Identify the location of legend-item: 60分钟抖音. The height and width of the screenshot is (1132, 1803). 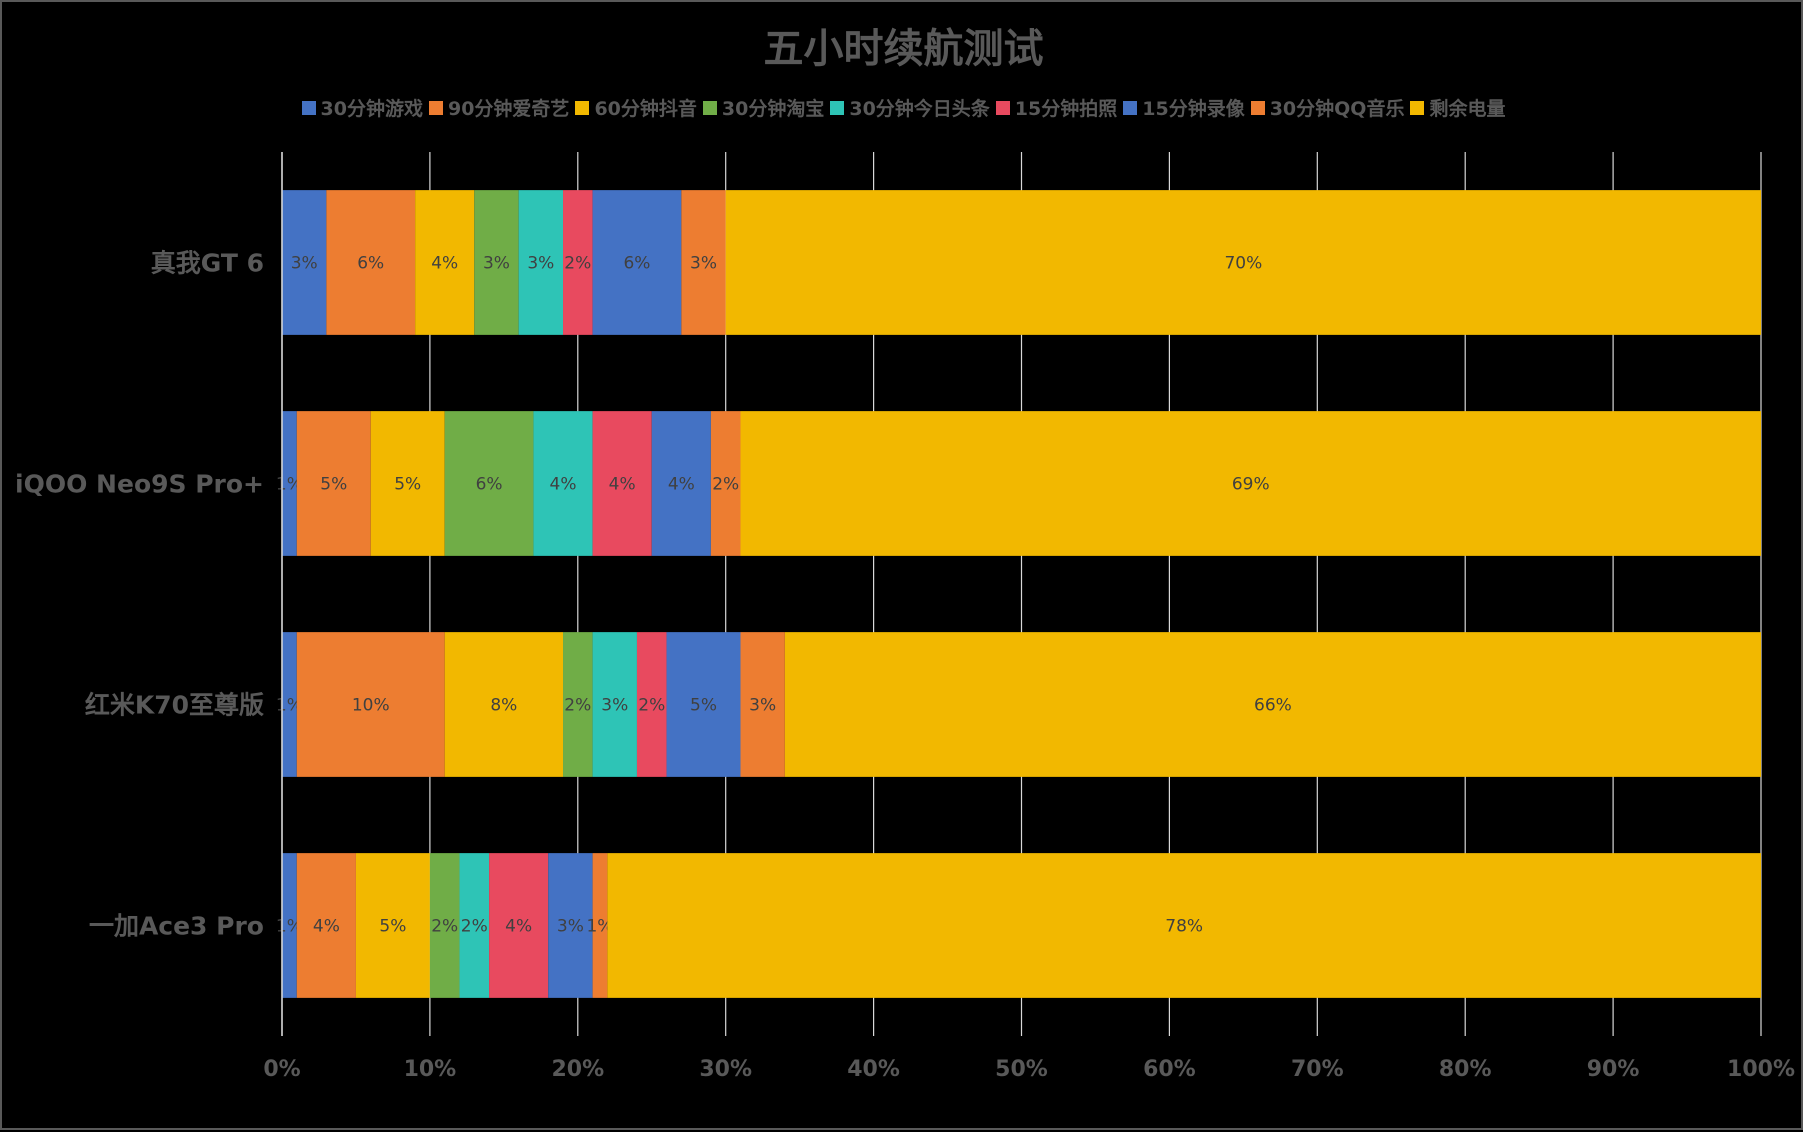
(636, 107).